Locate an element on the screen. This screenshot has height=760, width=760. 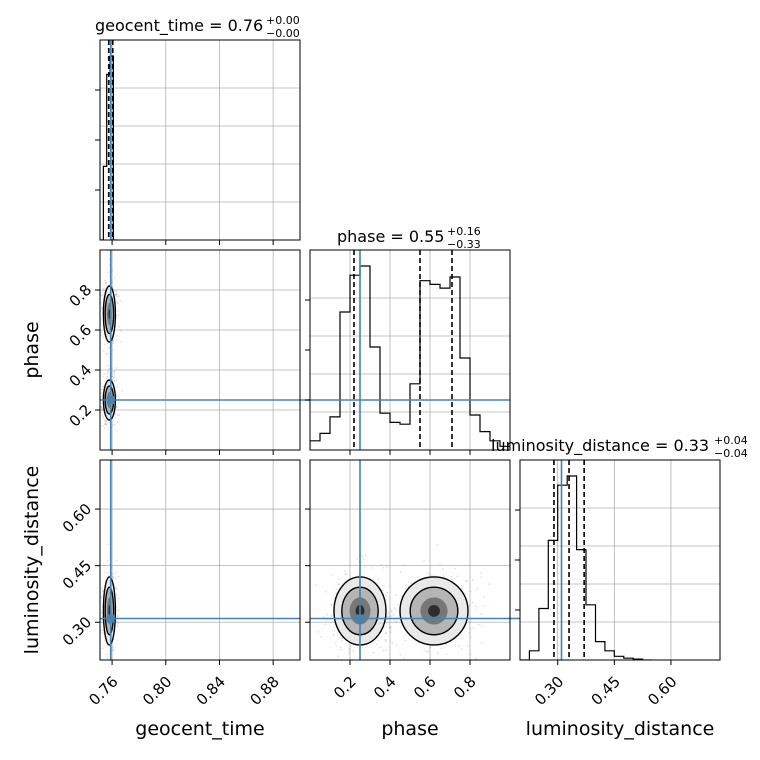
truth-marker-phase-vs-luminosity-distance is located at coordinates (360, 618).